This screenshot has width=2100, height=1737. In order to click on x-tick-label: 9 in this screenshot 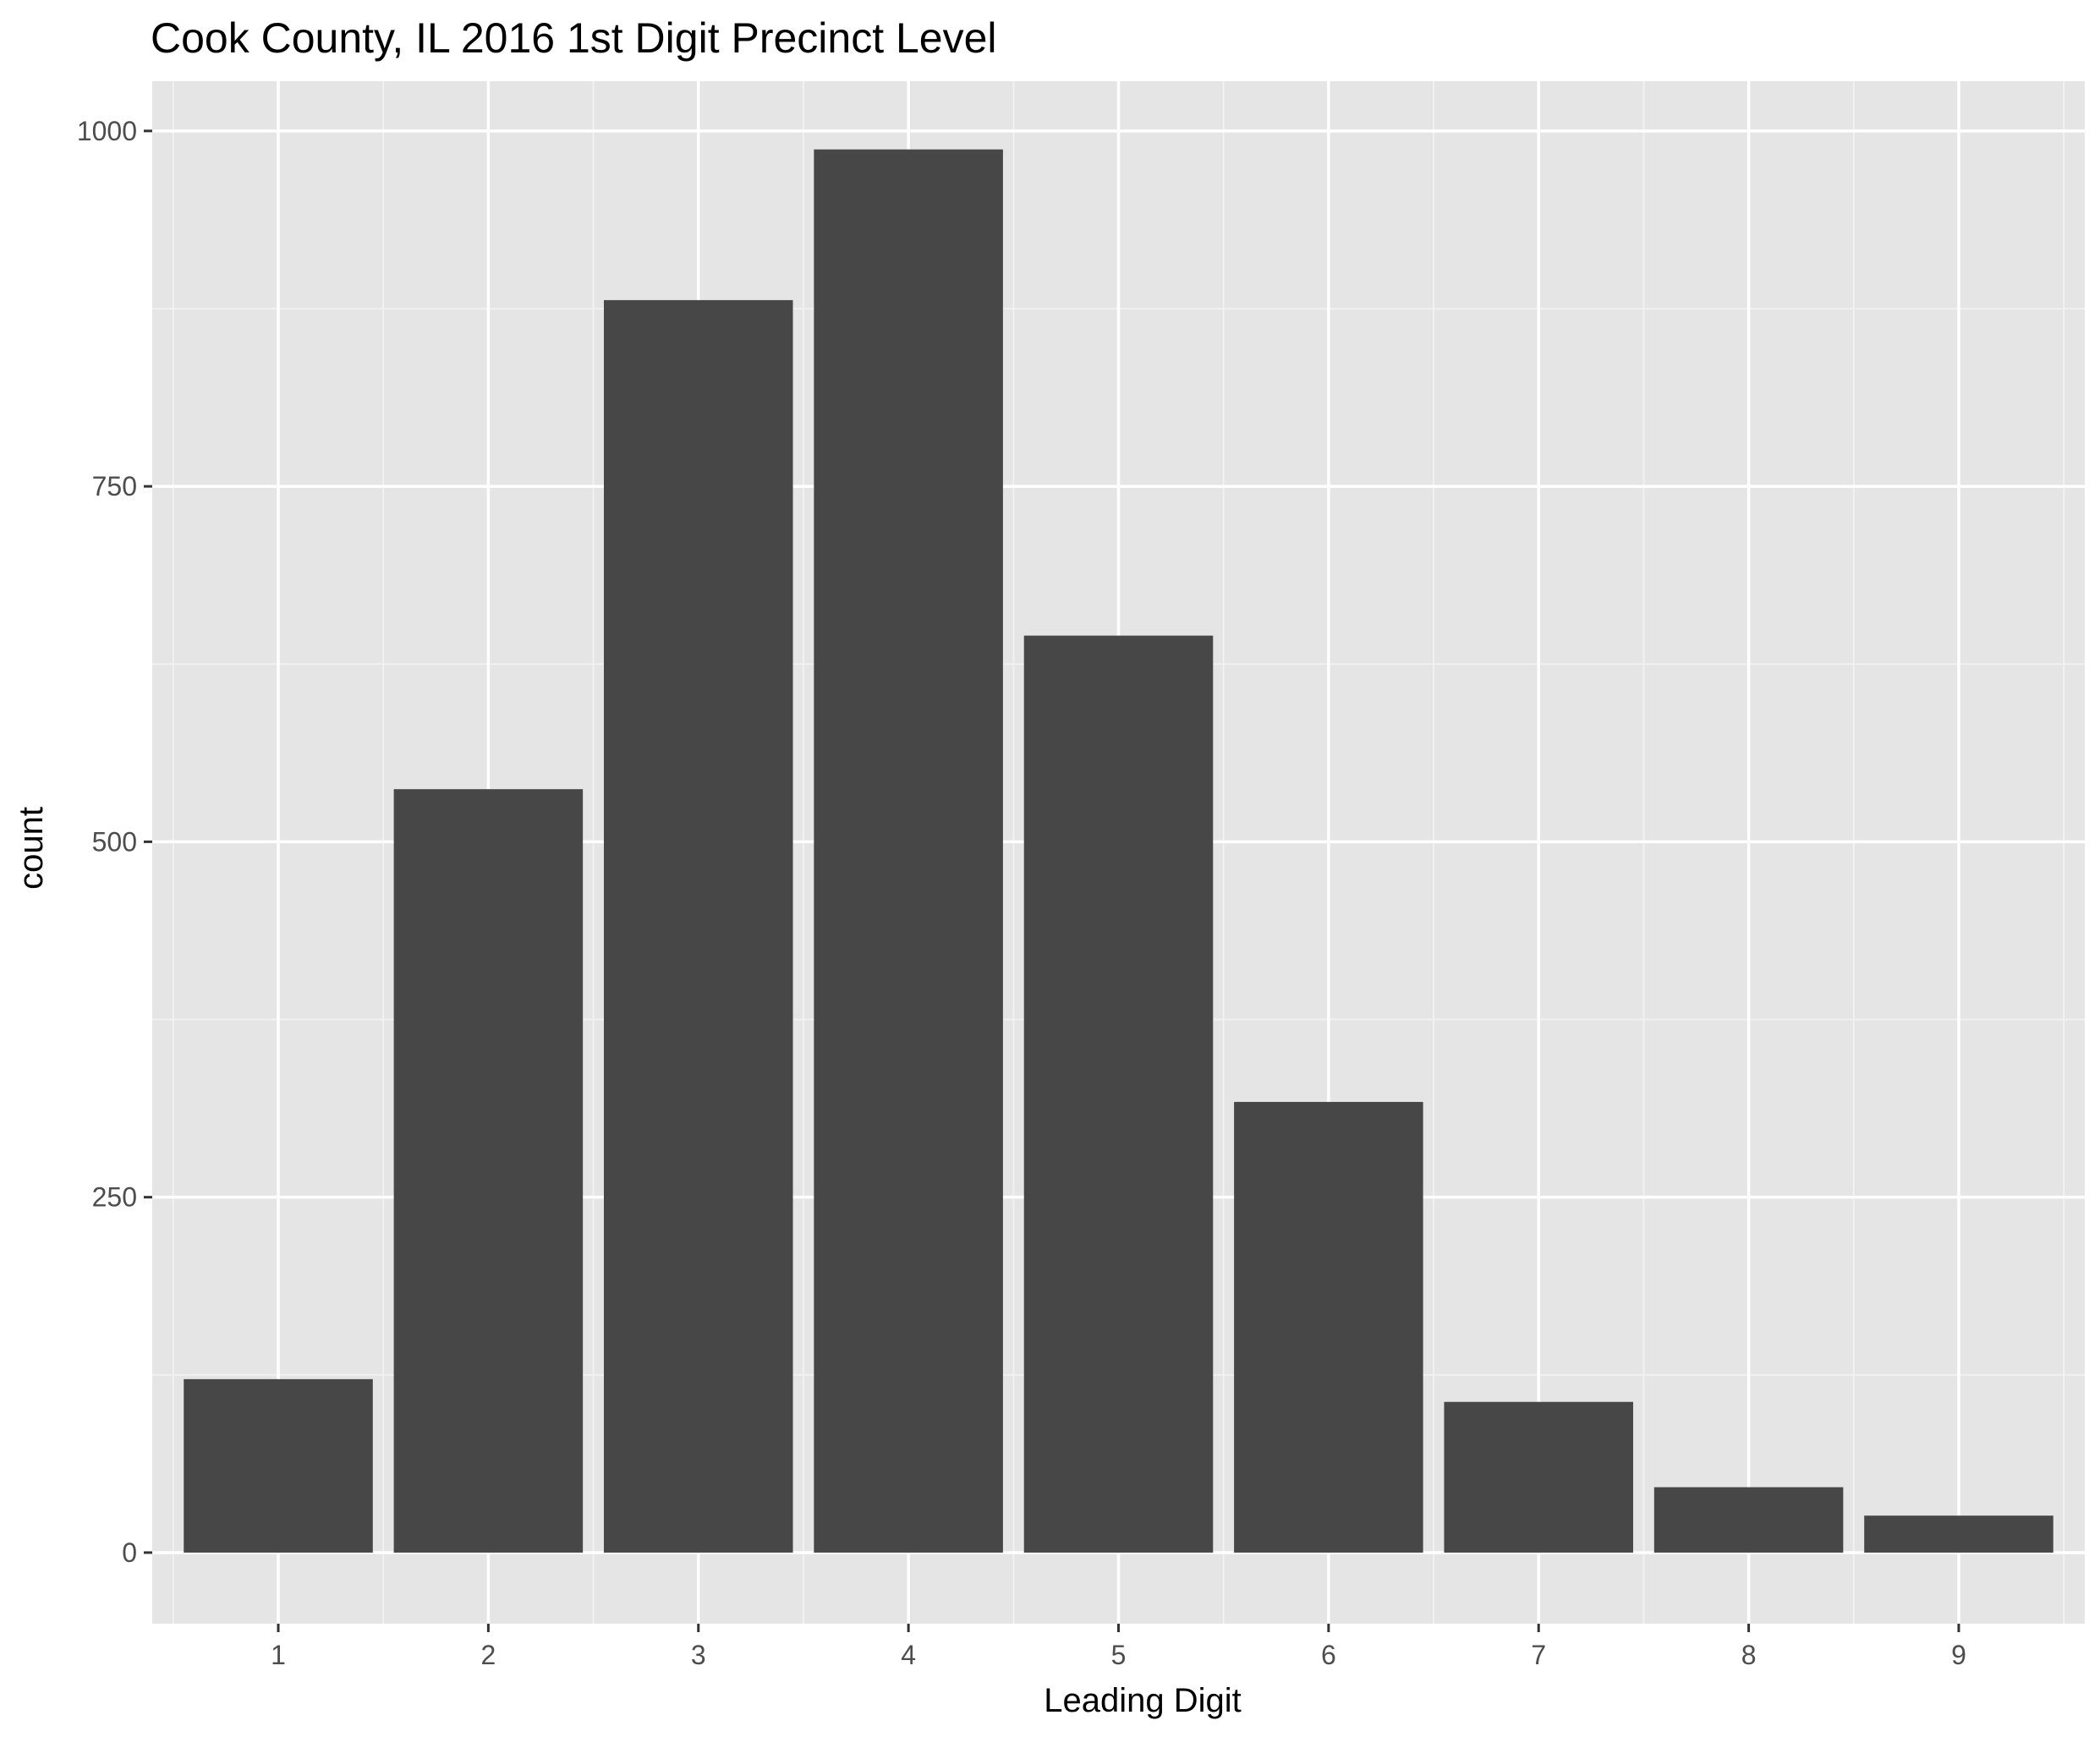, I will do `click(1958, 1655)`.